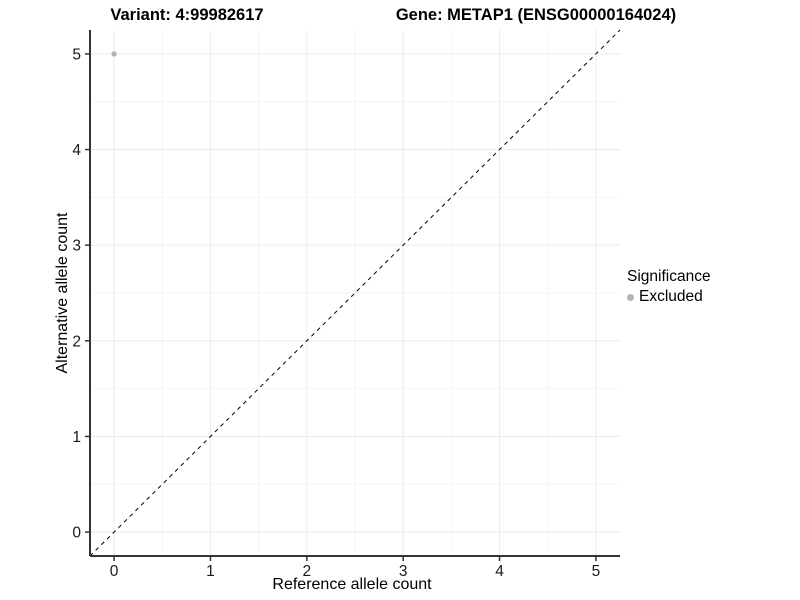  What do you see at coordinates (114, 54) in the screenshot?
I see `data-point` at bounding box center [114, 54].